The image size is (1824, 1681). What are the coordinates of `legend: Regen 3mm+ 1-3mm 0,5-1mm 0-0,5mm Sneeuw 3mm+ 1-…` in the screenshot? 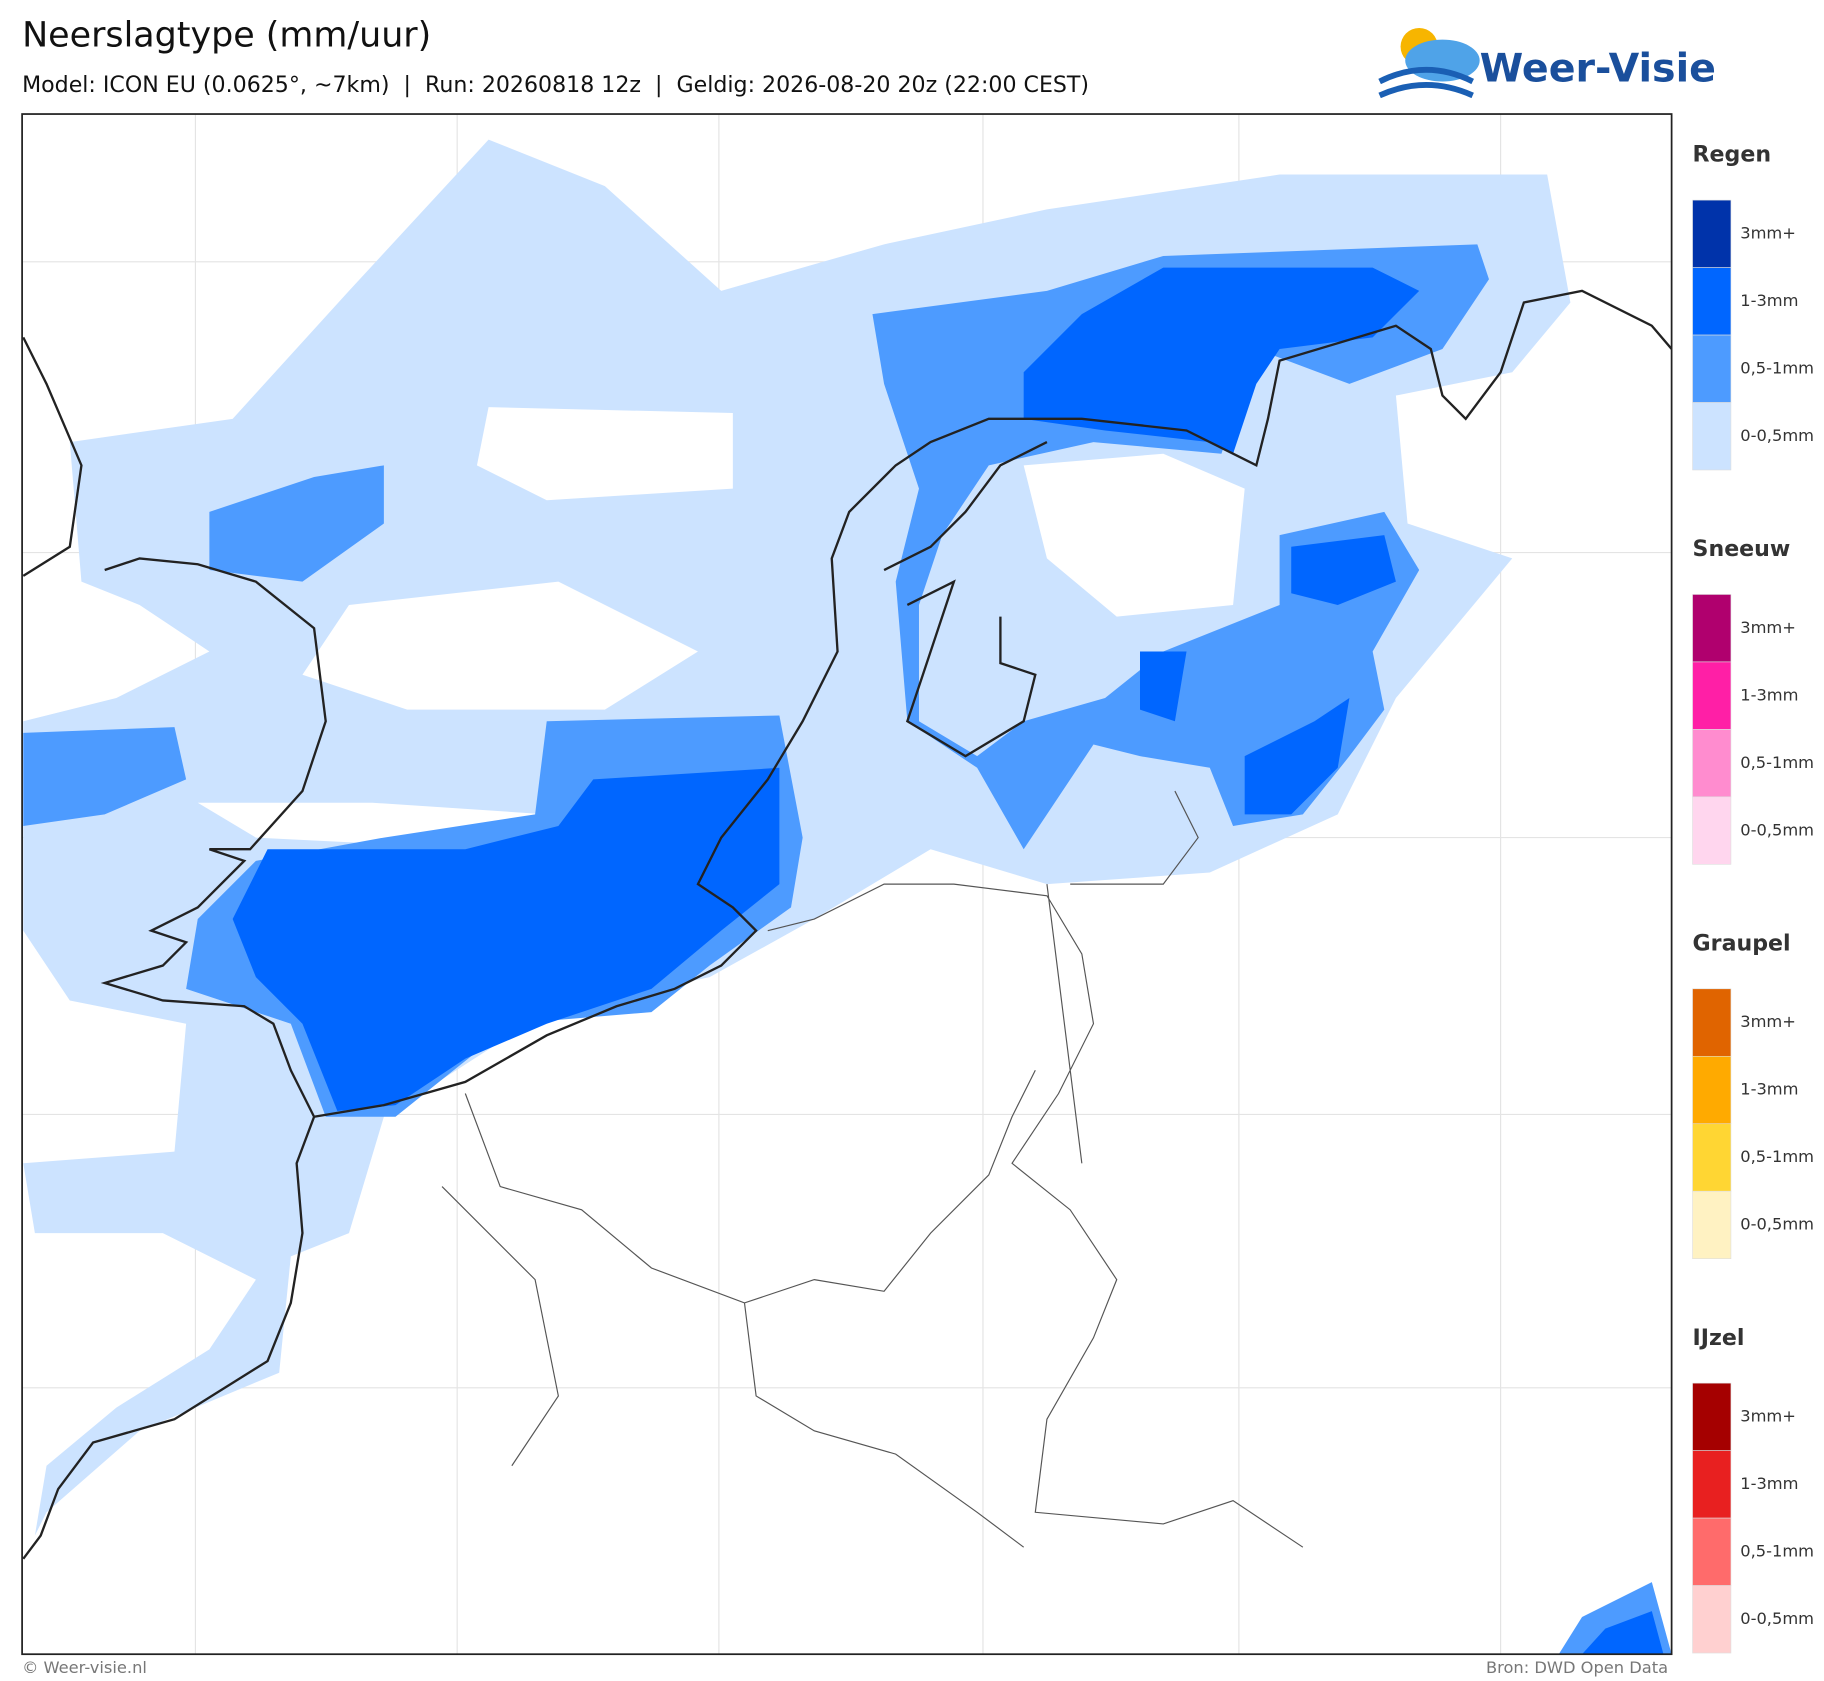 It's located at (1753, 898).